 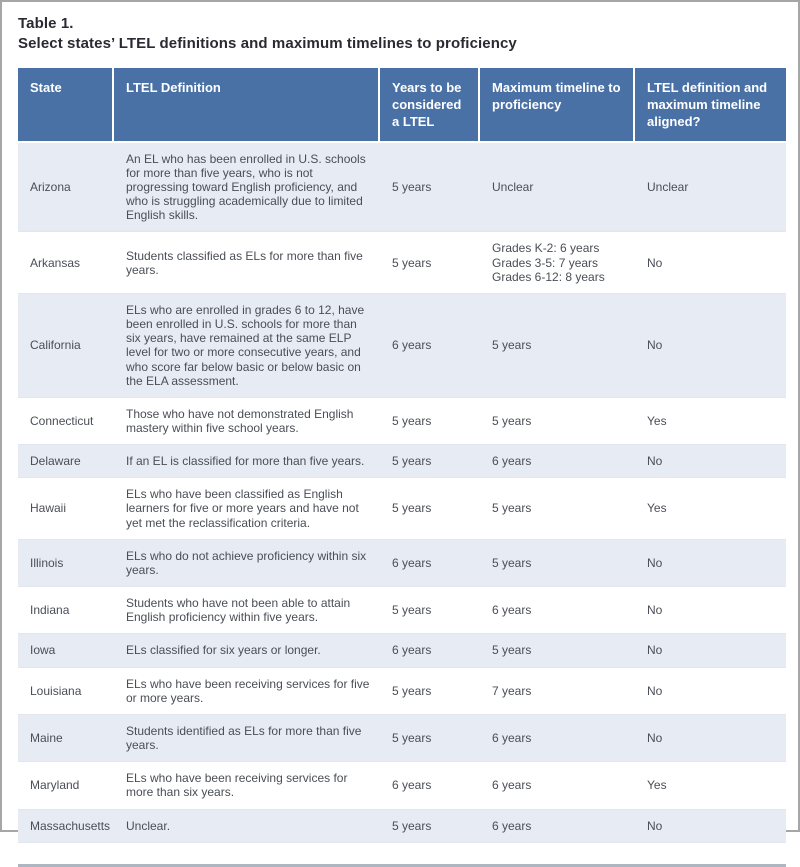 What do you see at coordinates (66, 187) in the screenshot?
I see `cell-state: Arizona` at bounding box center [66, 187].